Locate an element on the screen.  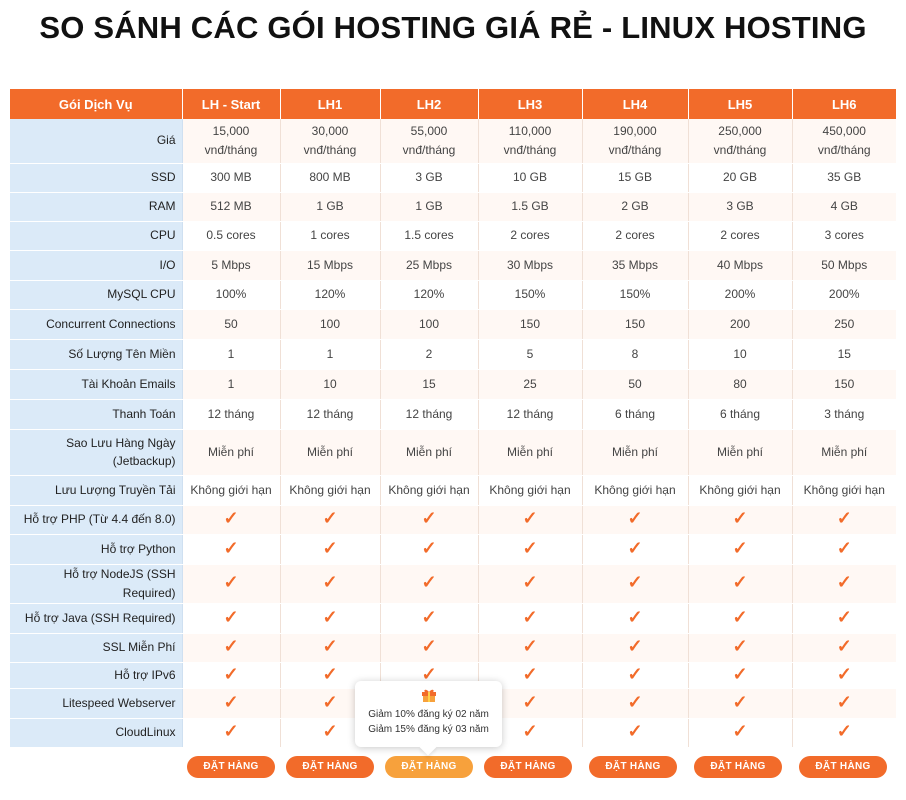
table-cell: 15,000 vnđ/tháng is located at coordinates (231, 141).